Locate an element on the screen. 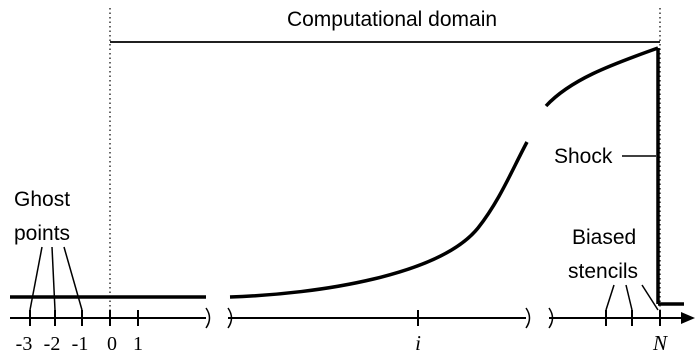 This screenshot has width=695, height=358. tick-label-0: 0 is located at coordinates (112, 344).